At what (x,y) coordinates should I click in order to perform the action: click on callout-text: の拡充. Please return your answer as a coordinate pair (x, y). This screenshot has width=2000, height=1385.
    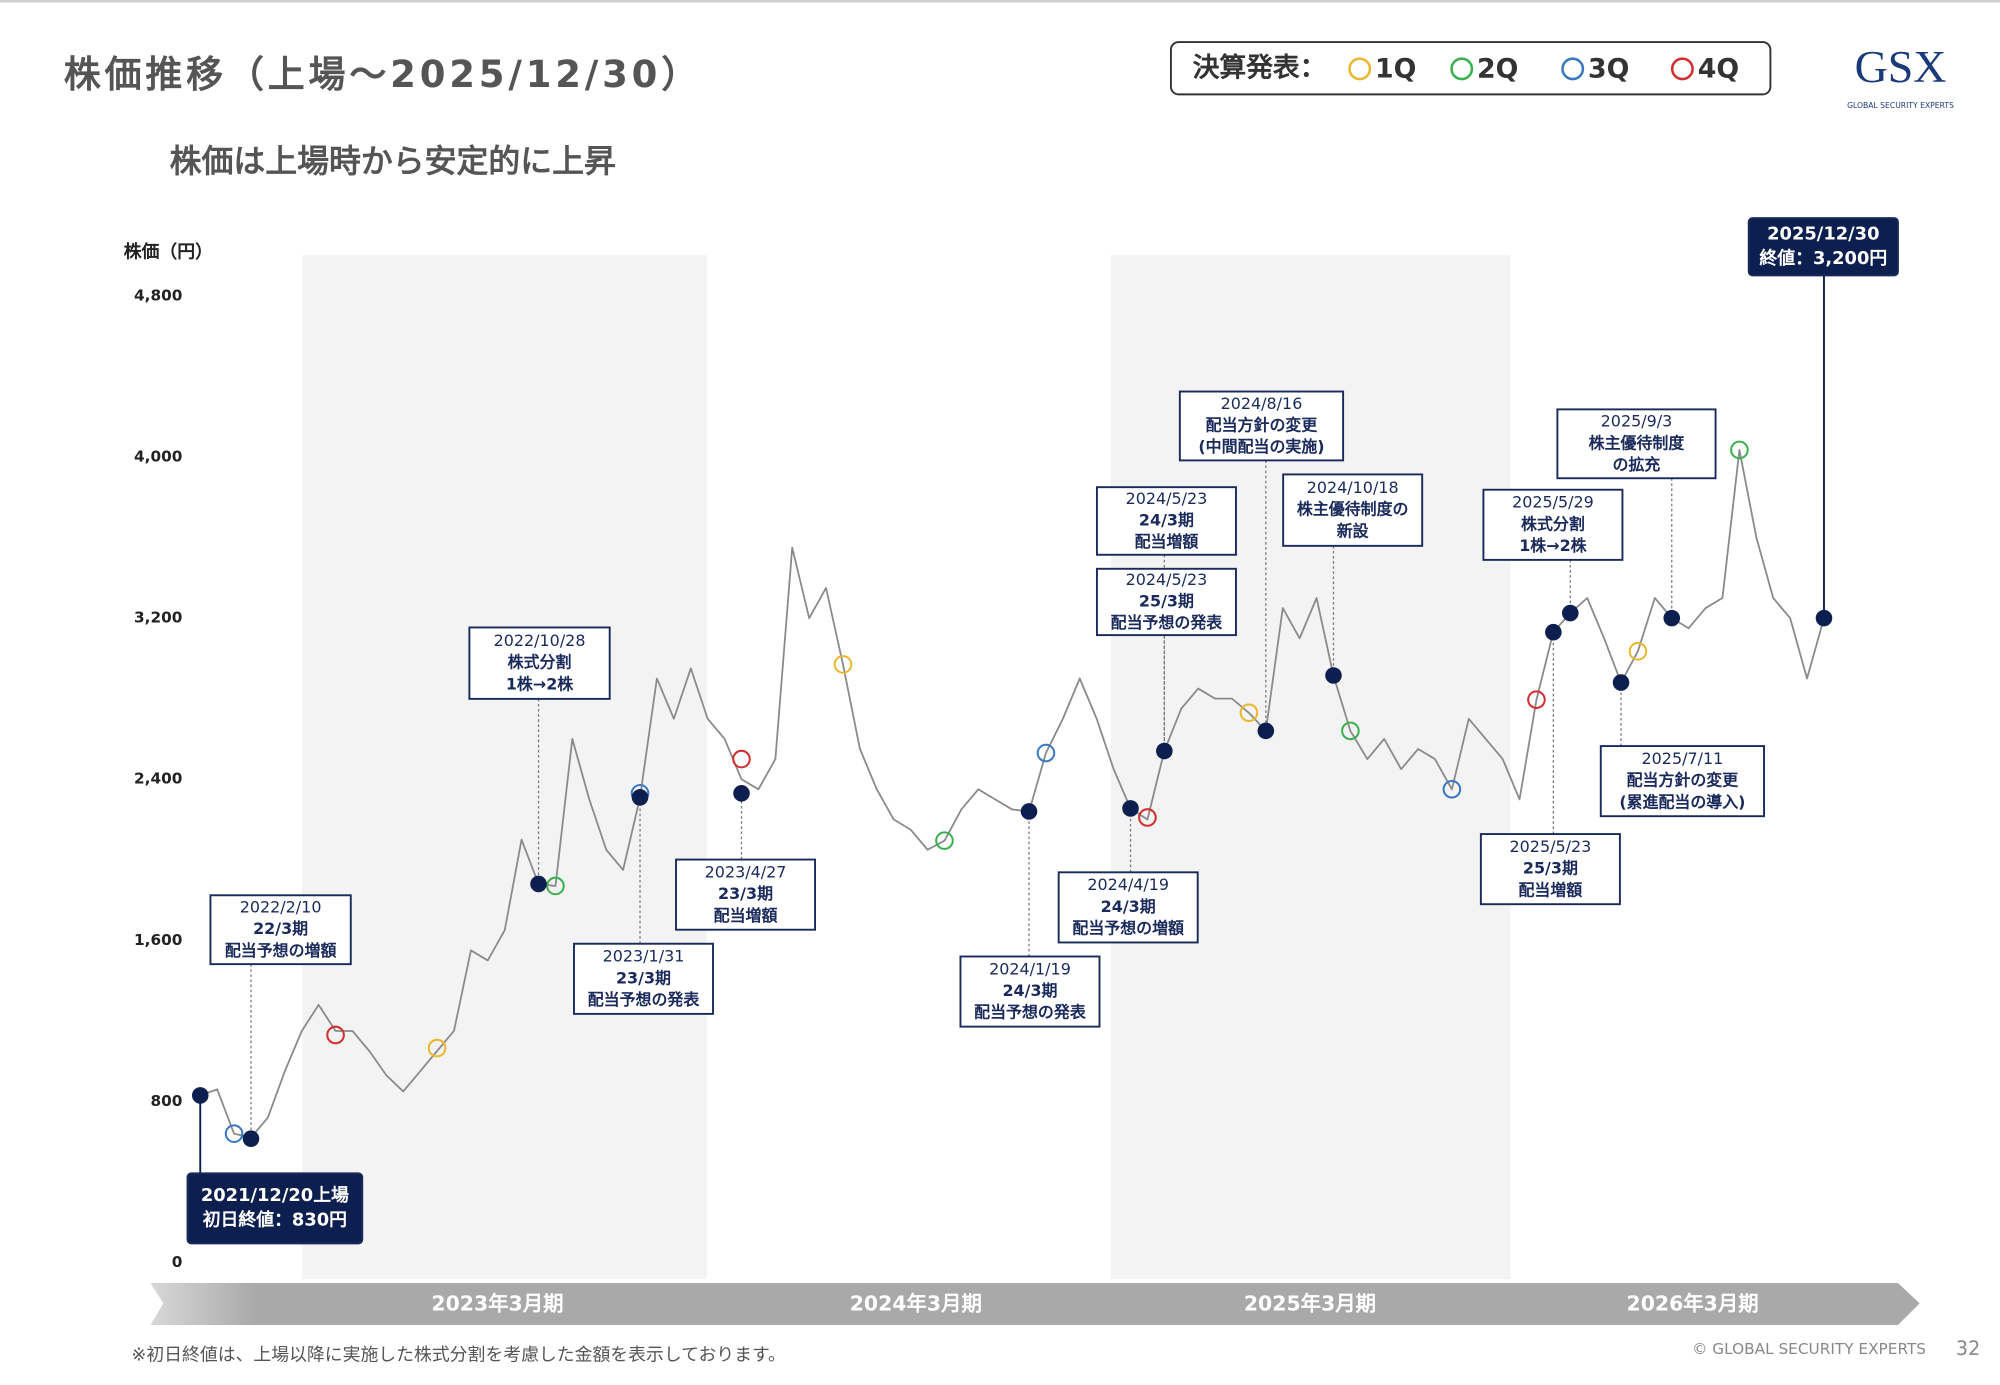
    Looking at the image, I should click on (1637, 464).